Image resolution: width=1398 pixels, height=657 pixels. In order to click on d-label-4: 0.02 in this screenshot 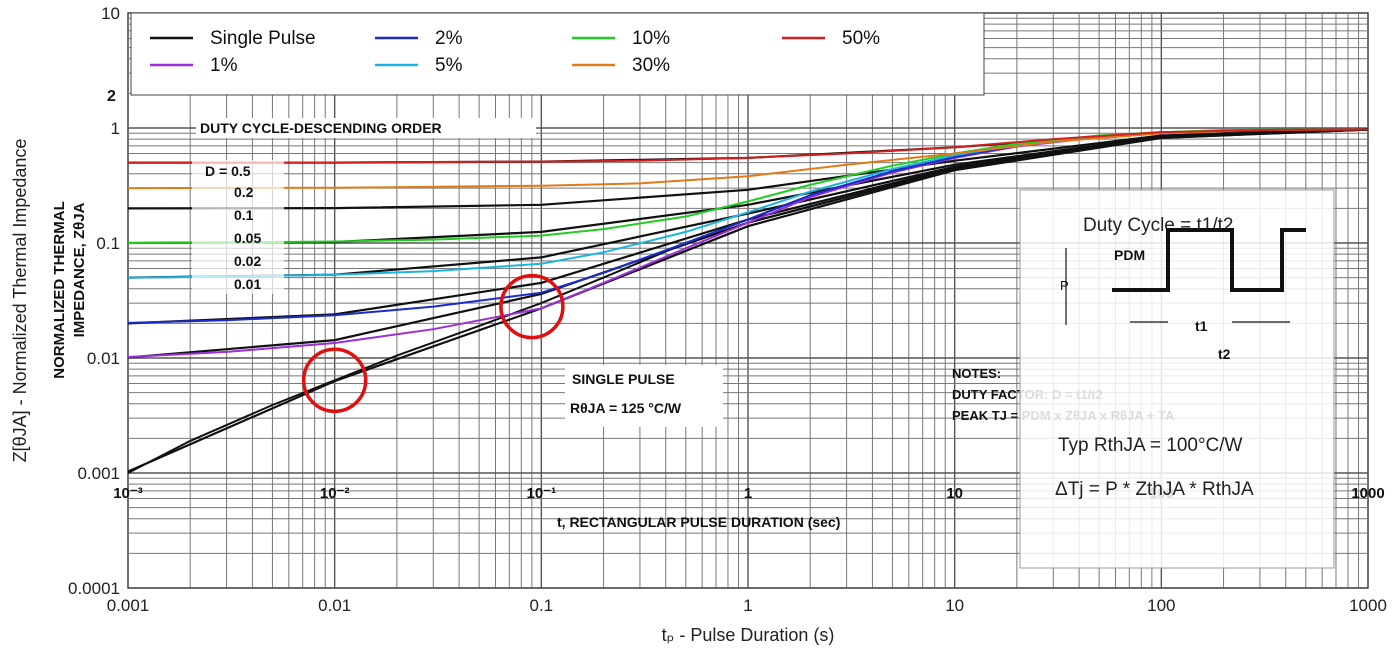, I will do `click(247, 261)`.